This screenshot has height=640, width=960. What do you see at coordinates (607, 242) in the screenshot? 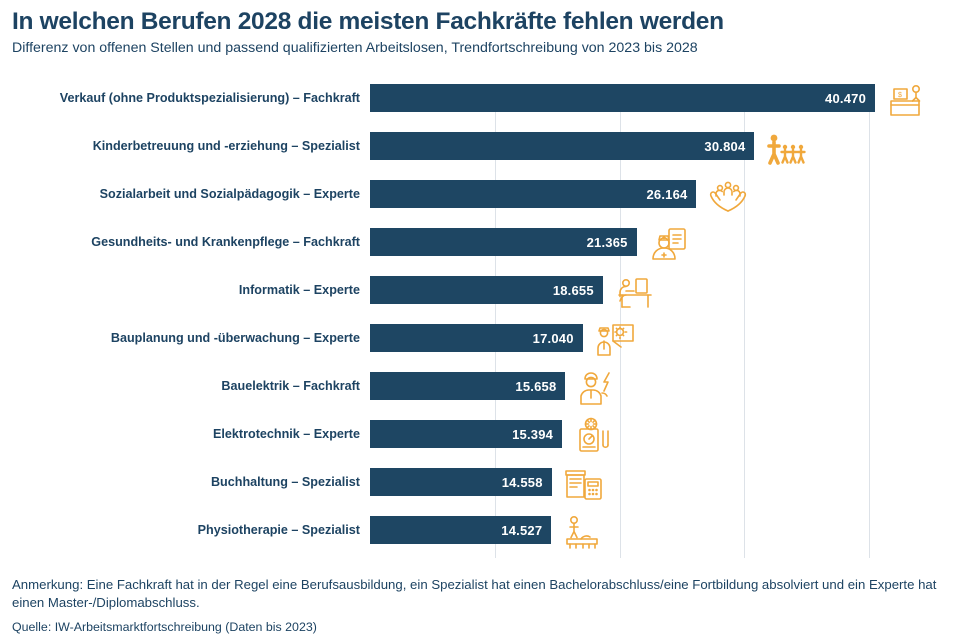
I see `bar-value-label: 21.365` at bounding box center [607, 242].